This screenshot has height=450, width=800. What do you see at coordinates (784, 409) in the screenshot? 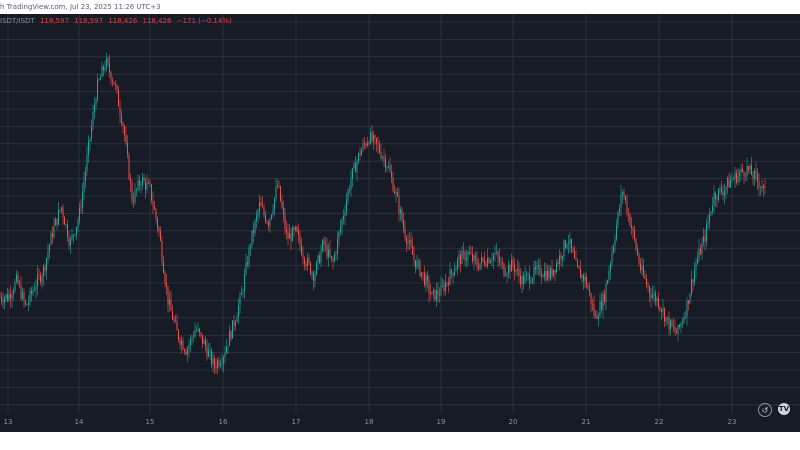
I see `tradingview-logo-icon: TV` at bounding box center [784, 409].